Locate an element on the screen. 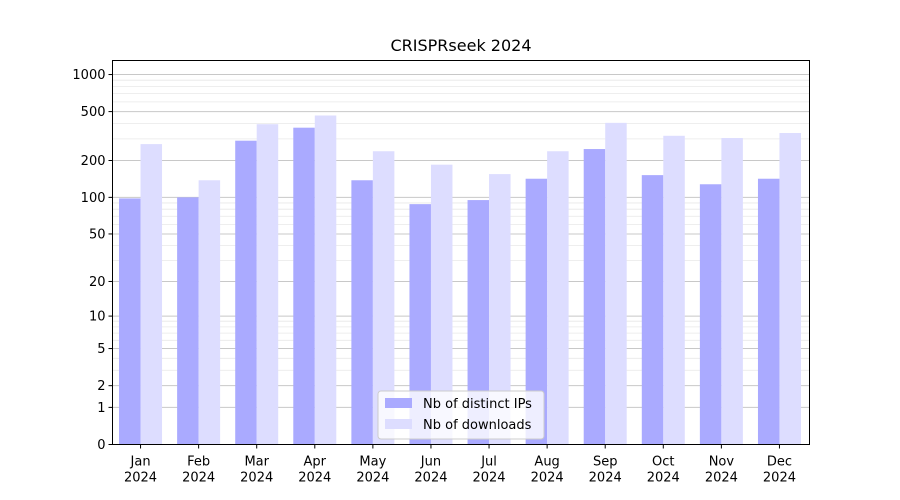 This screenshot has height=500, width=900. bar-distinct-ips-feb is located at coordinates (188, 321).